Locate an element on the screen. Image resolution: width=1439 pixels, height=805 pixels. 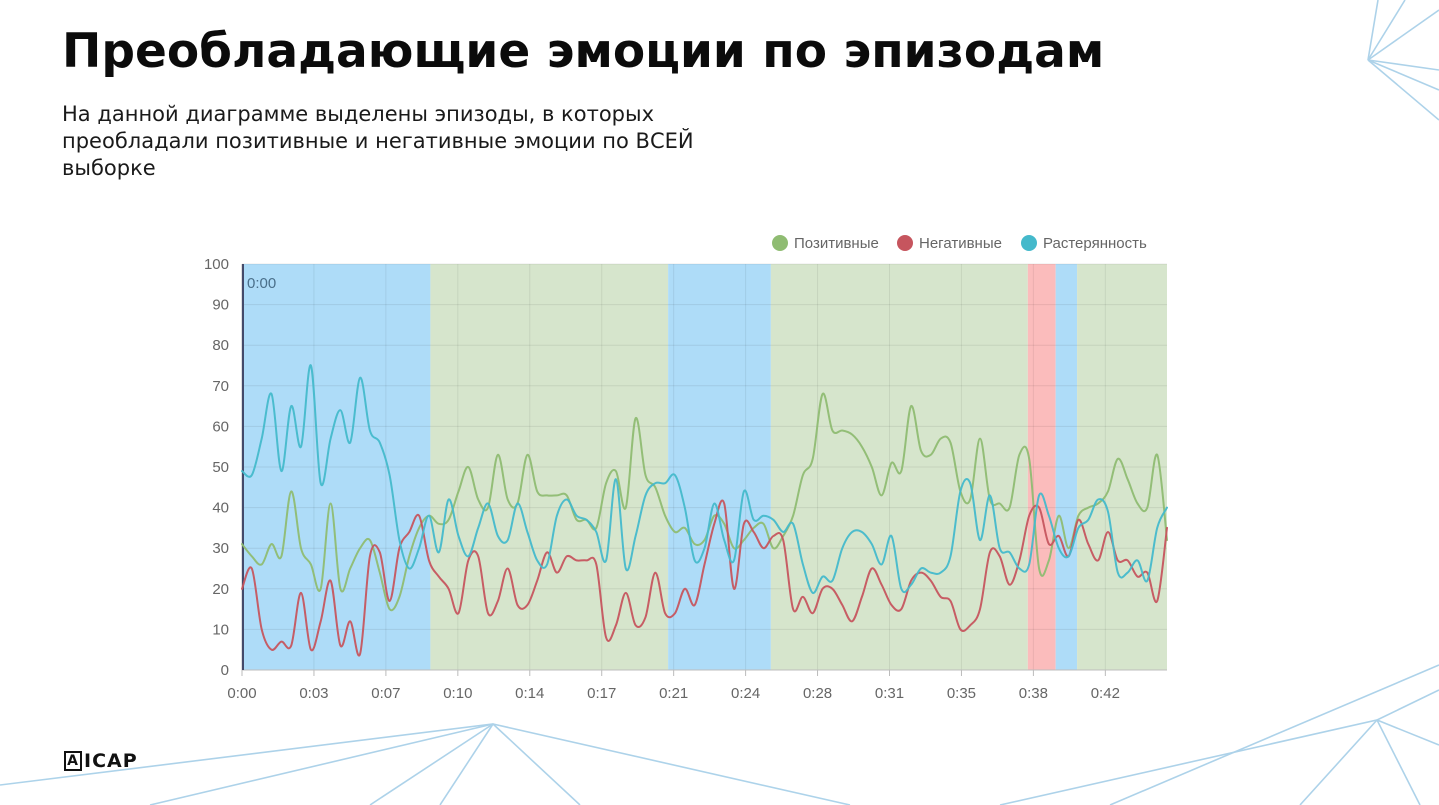
y-tick-label: 0 is located at coordinates (225, 670).